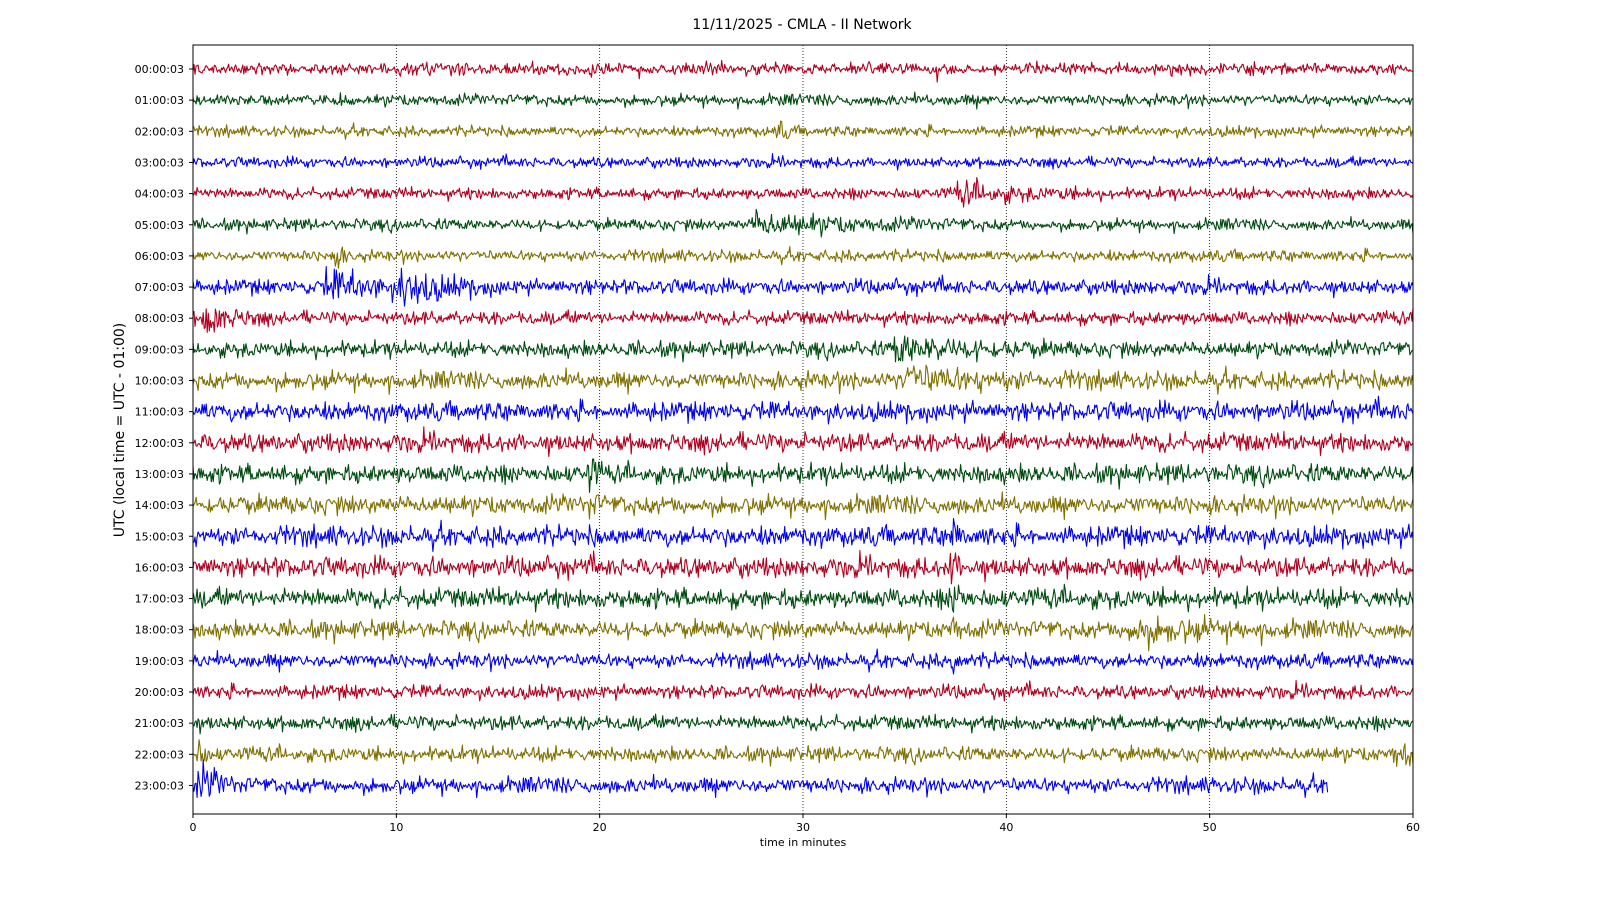 The width and height of the screenshot is (1600, 900). Describe the element at coordinates (159, 194) in the screenshot. I see `y-tick-label-4: 04:00:03` at that location.